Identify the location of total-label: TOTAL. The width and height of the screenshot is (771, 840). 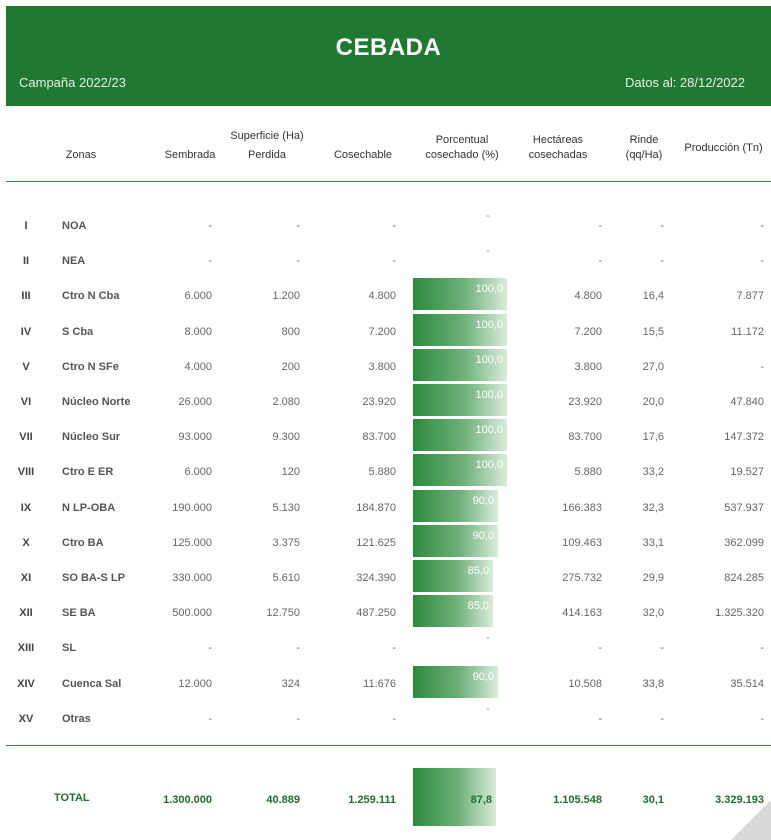
(72, 798).